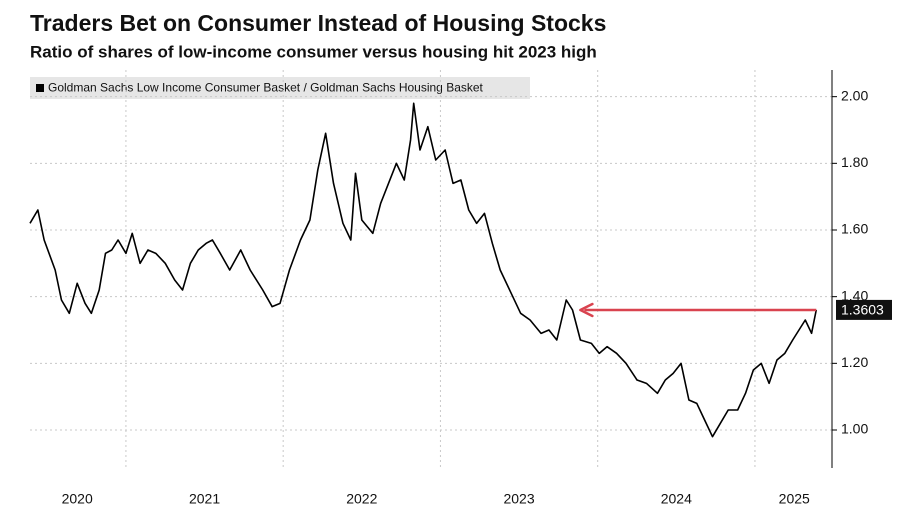 Image resolution: width=900 pixels, height=510 pixels. What do you see at coordinates (40, 88) in the screenshot?
I see `legend-swatch` at bounding box center [40, 88].